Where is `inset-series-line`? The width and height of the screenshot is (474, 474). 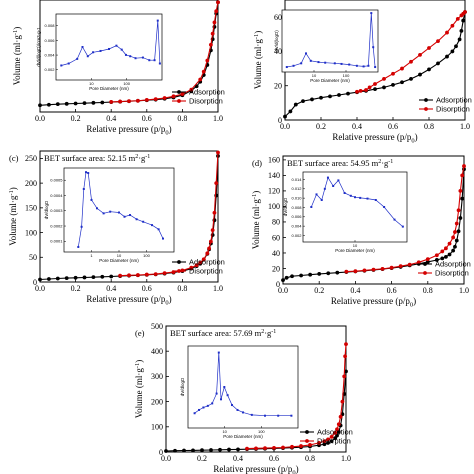 inset-series-line is located at coordinates (331, 40).